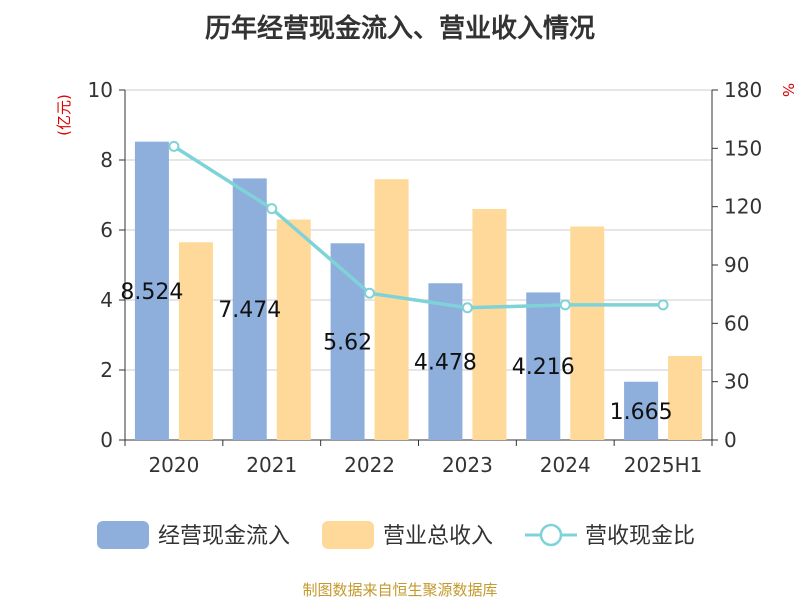  I want to click on x-tick-label: 2022, so click(369, 465).